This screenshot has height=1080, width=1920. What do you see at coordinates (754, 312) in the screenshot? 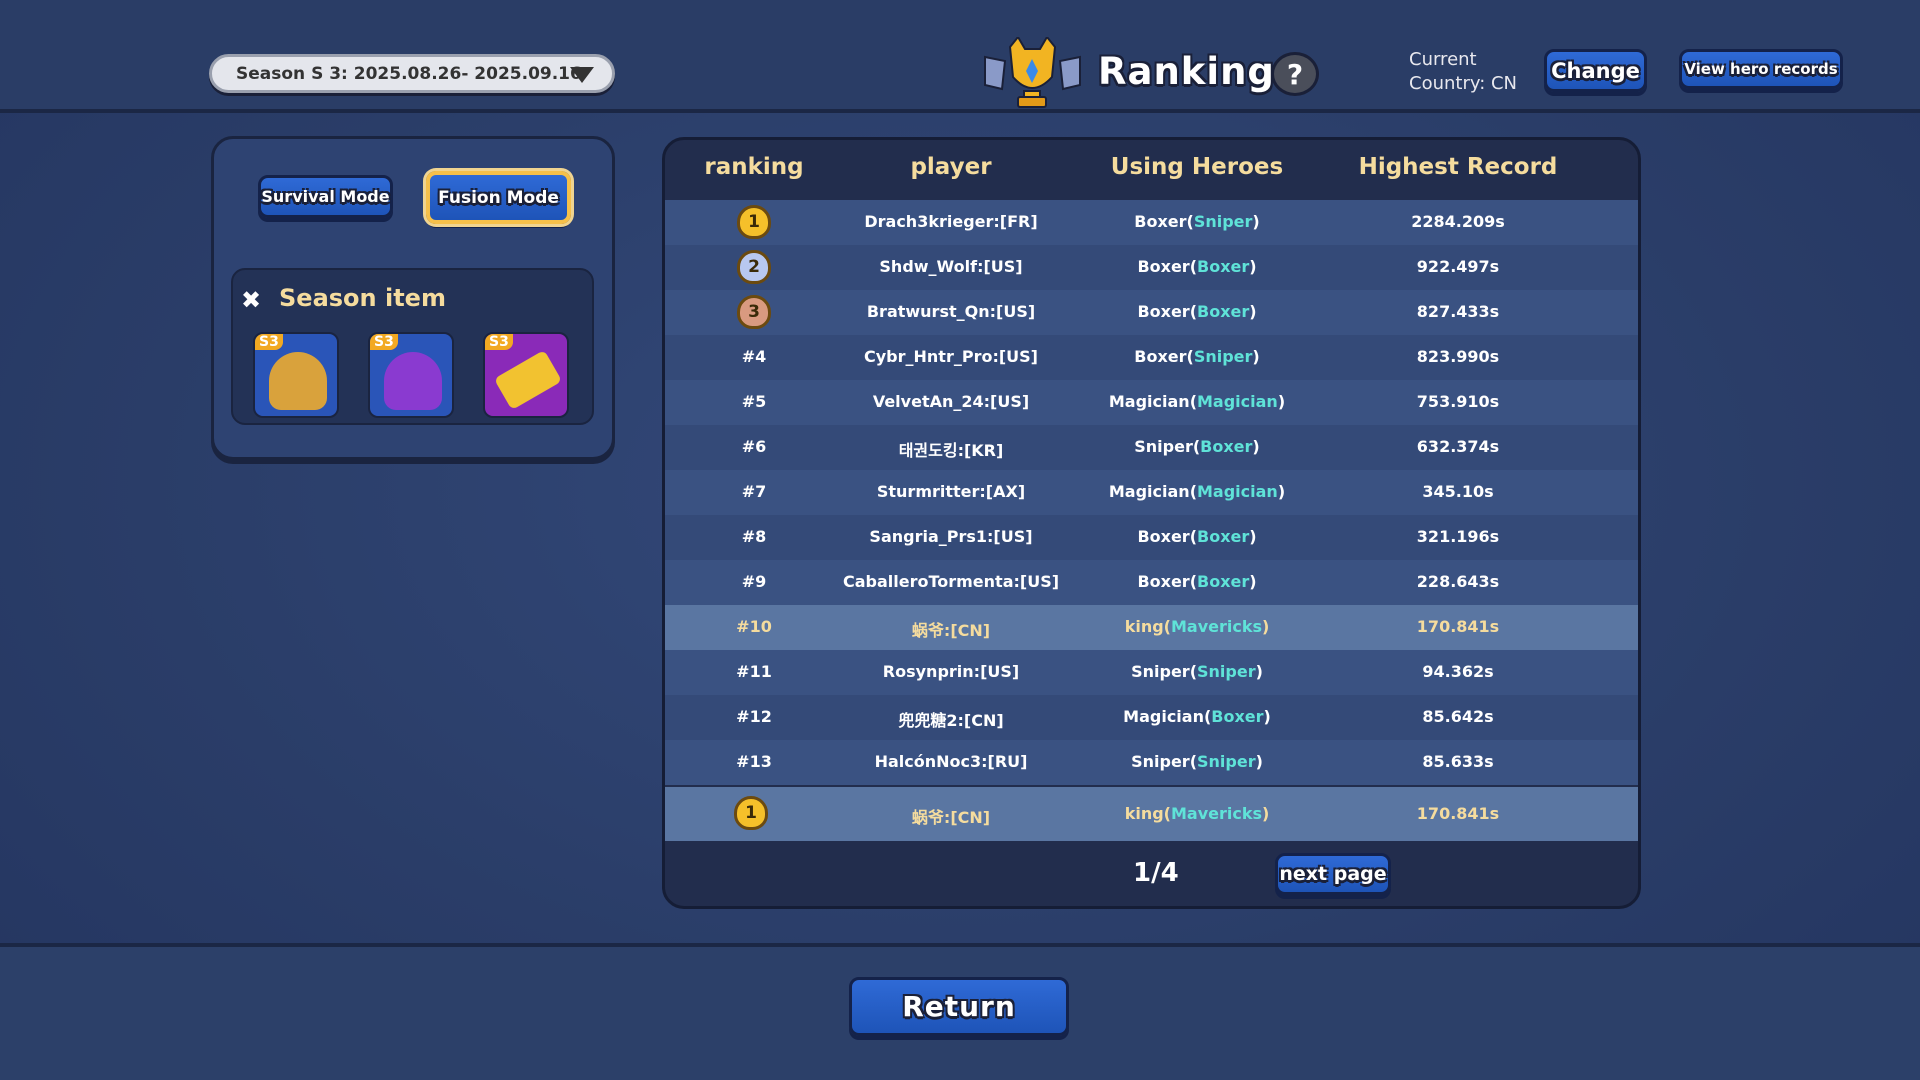
I see `bronze-medal-icon: 3` at bounding box center [754, 312].